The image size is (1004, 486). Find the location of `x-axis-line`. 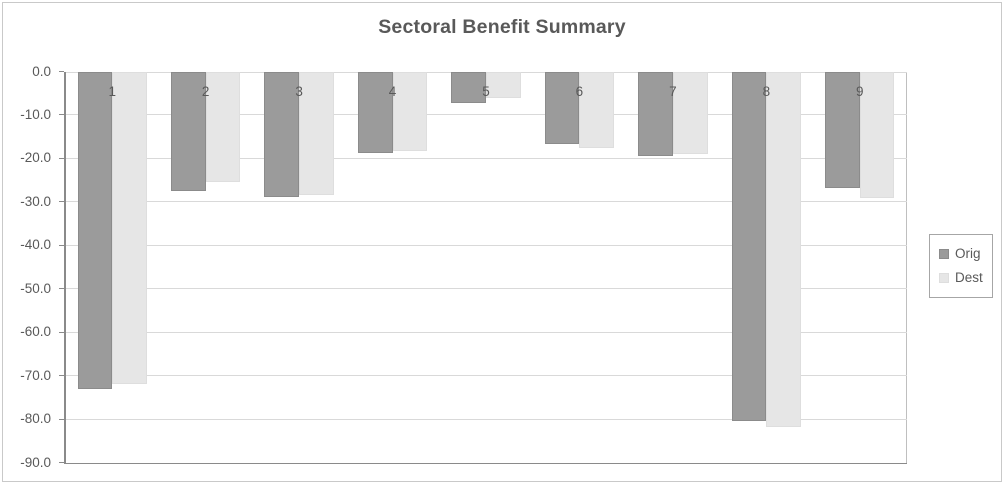

x-axis-line is located at coordinates (485, 463).